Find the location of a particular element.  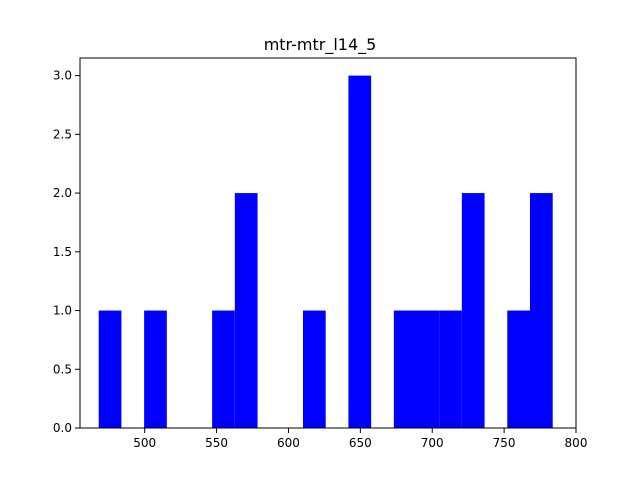

chart-title: mtr-mtr_l14_5 is located at coordinates (320, 45).